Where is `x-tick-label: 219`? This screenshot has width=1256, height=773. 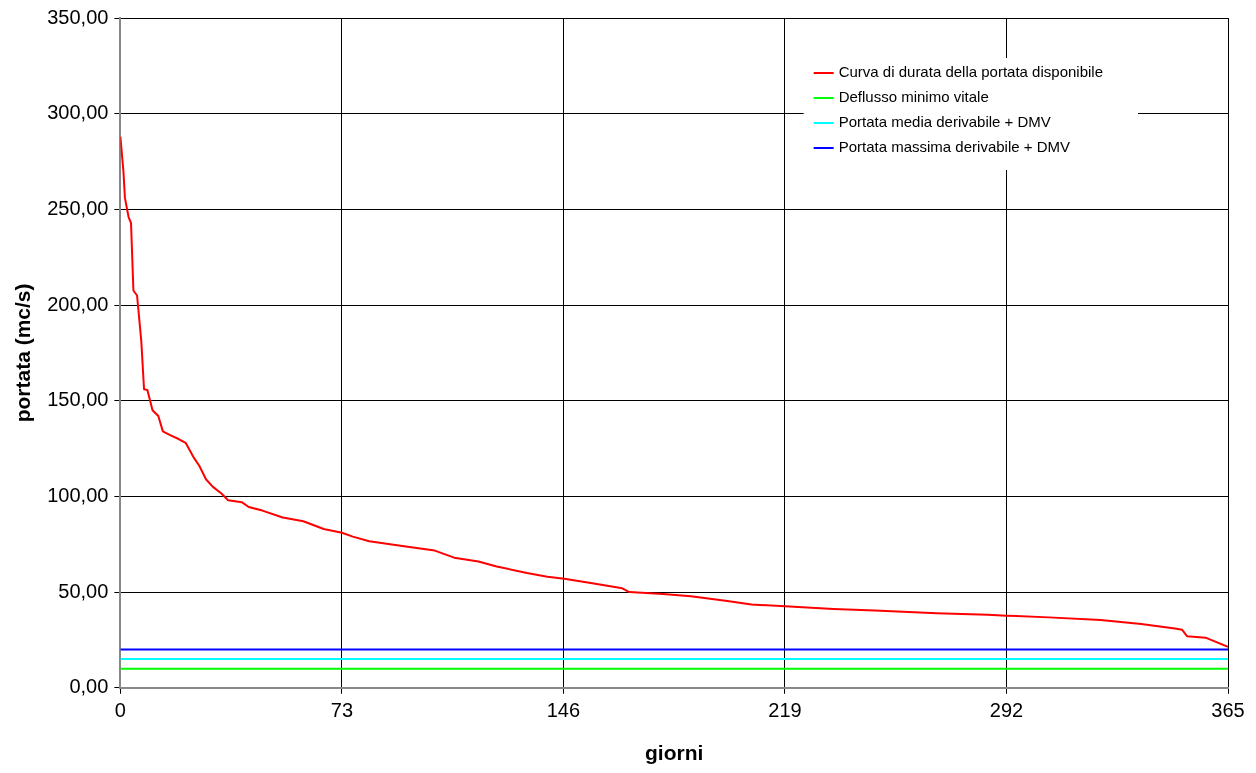 x-tick-label: 219 is located at coordinates (785, 710).